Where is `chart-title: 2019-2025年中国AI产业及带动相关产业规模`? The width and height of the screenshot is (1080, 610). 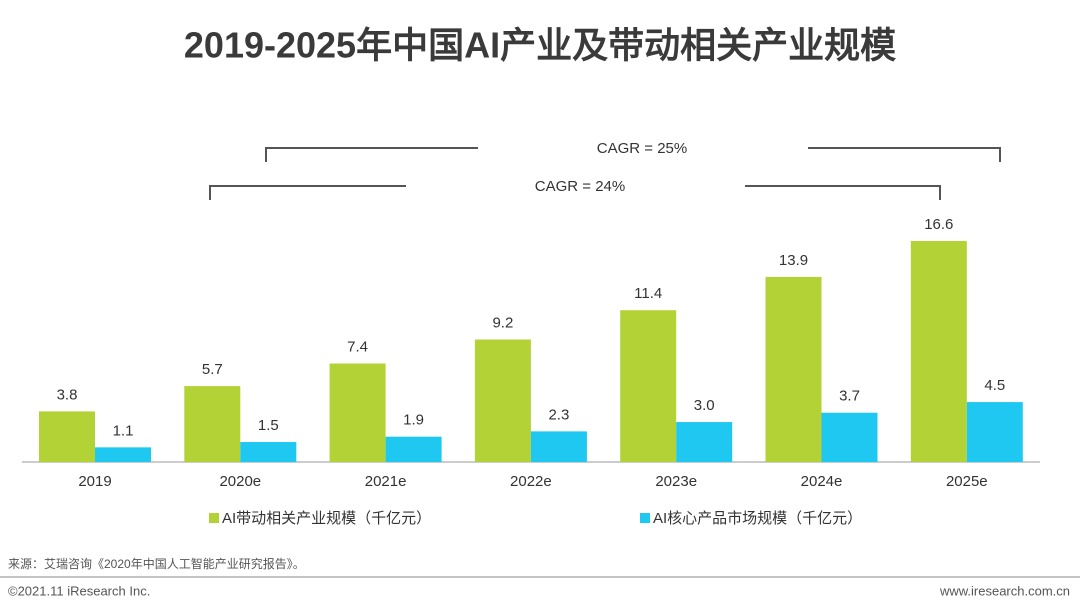
chart-title: 2019-2025年中国AI产业及带动相关产业规模 is located at coordinates (540, 45).